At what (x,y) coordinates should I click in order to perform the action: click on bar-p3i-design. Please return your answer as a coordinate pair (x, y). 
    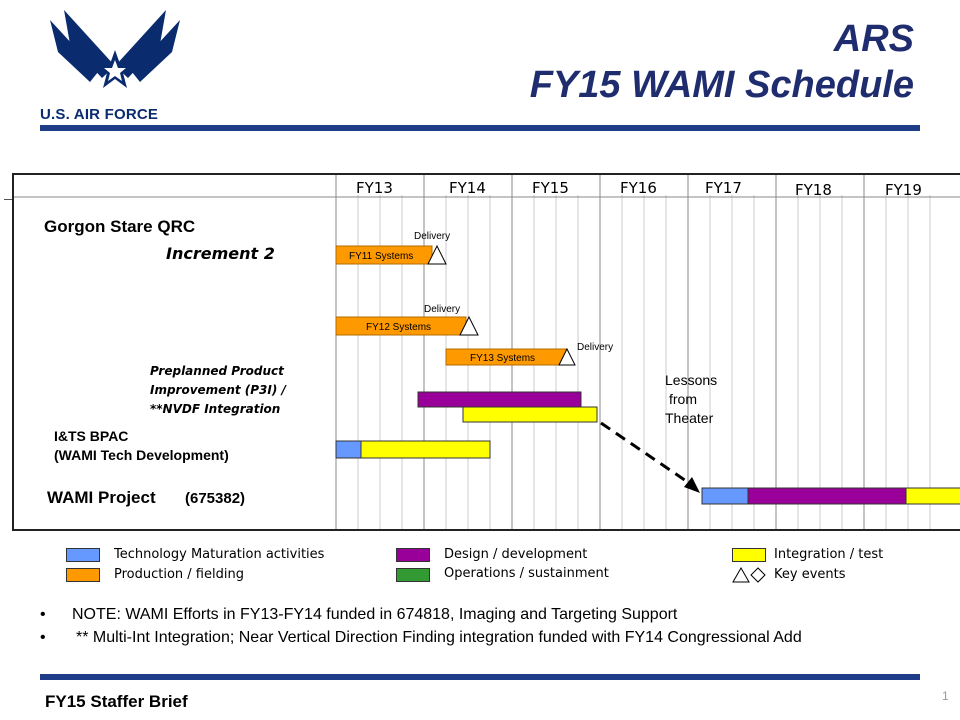
    Looking at the image, I should click on (499, 399).